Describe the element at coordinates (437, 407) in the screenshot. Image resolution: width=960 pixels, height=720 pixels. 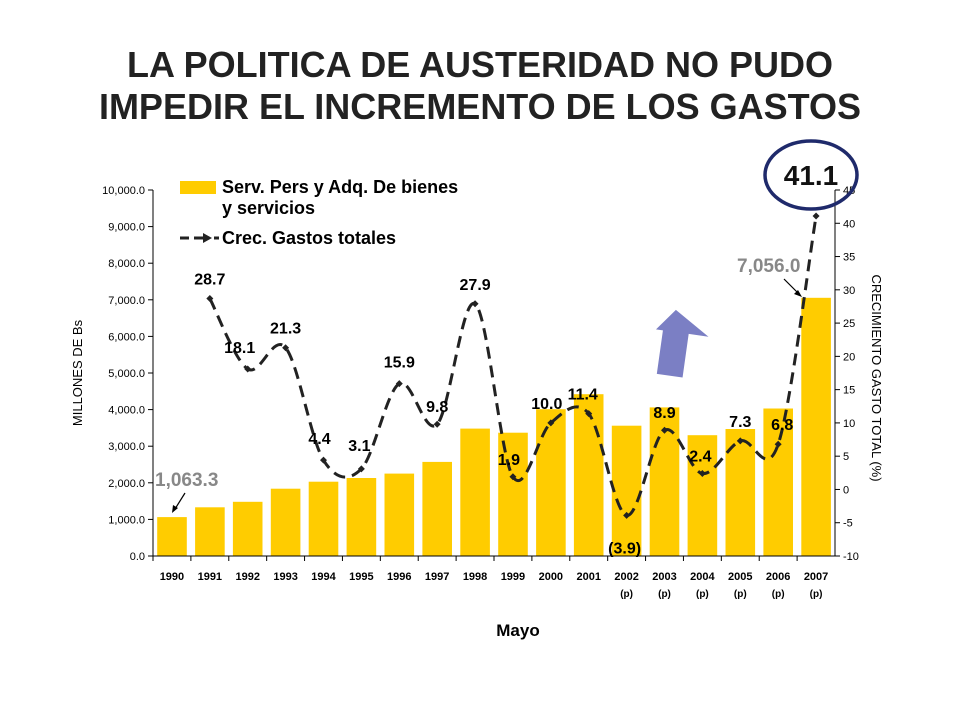
I see `growth-label-1997: 9.8` at that location.